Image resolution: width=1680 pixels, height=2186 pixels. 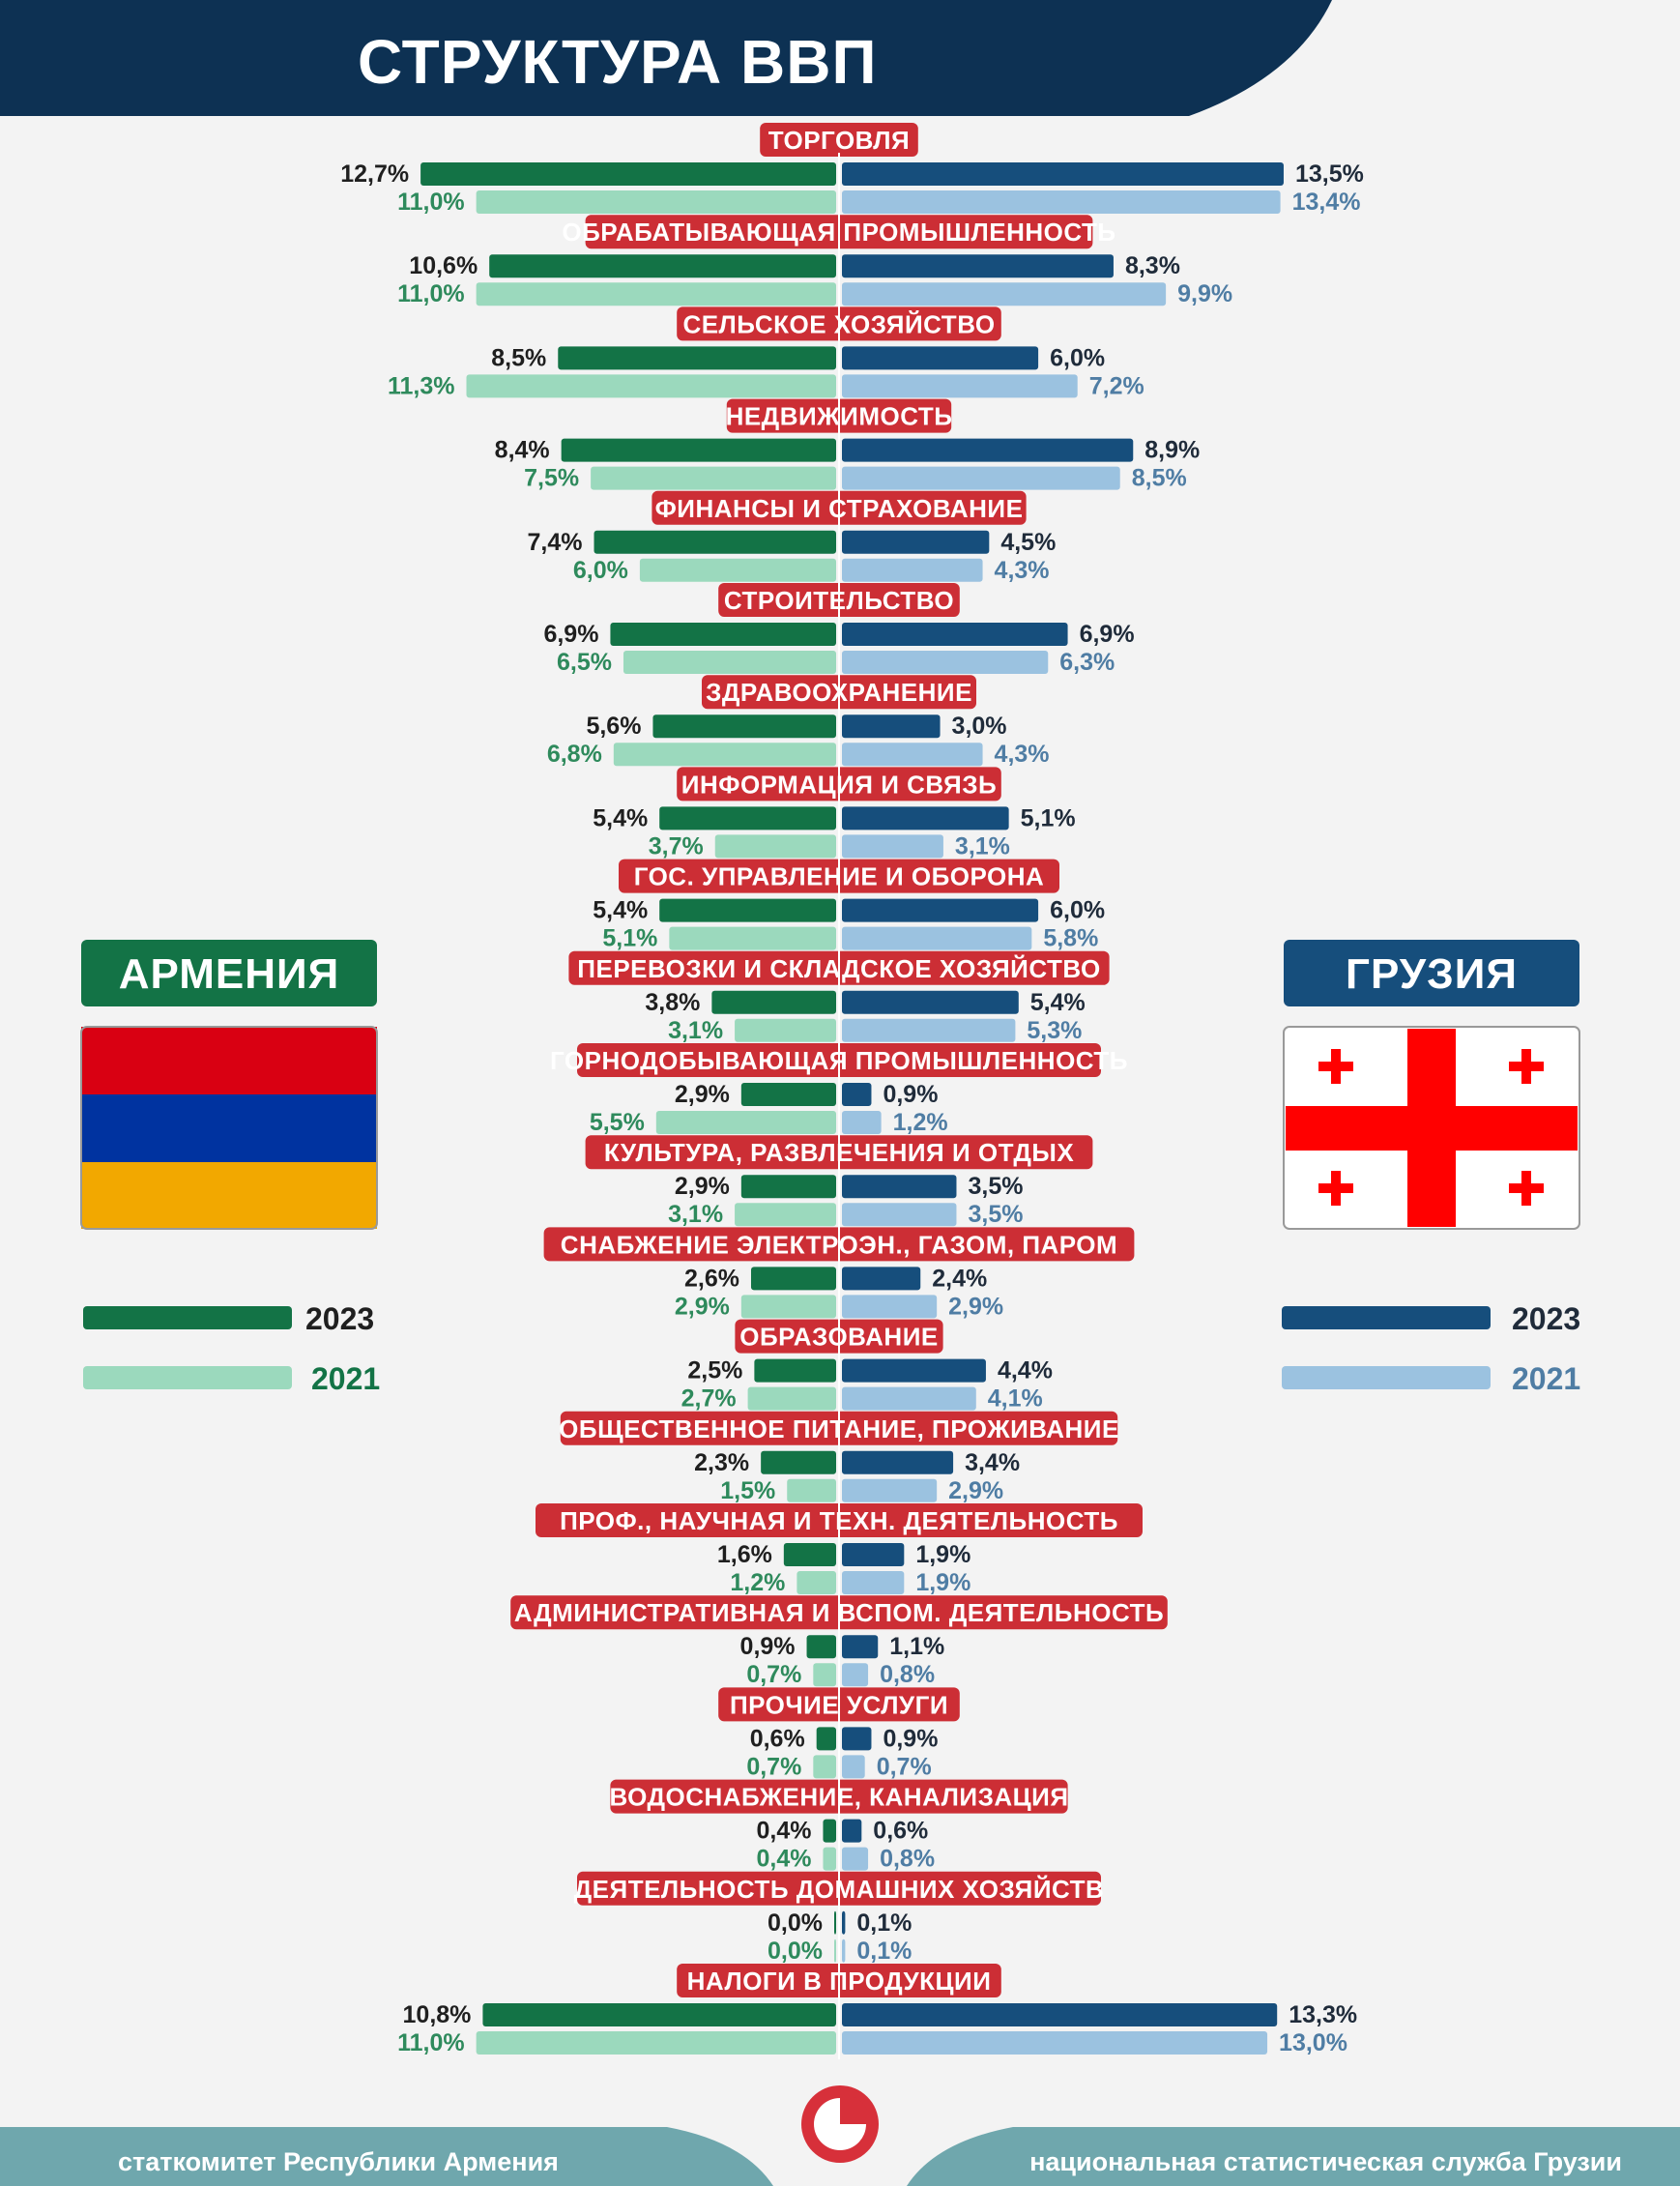 What do you see at coordinates (1028, 542) in the screenshot?
I see `value-label-georgia-2023: 4,5%` at bounding box center [1028, 542].